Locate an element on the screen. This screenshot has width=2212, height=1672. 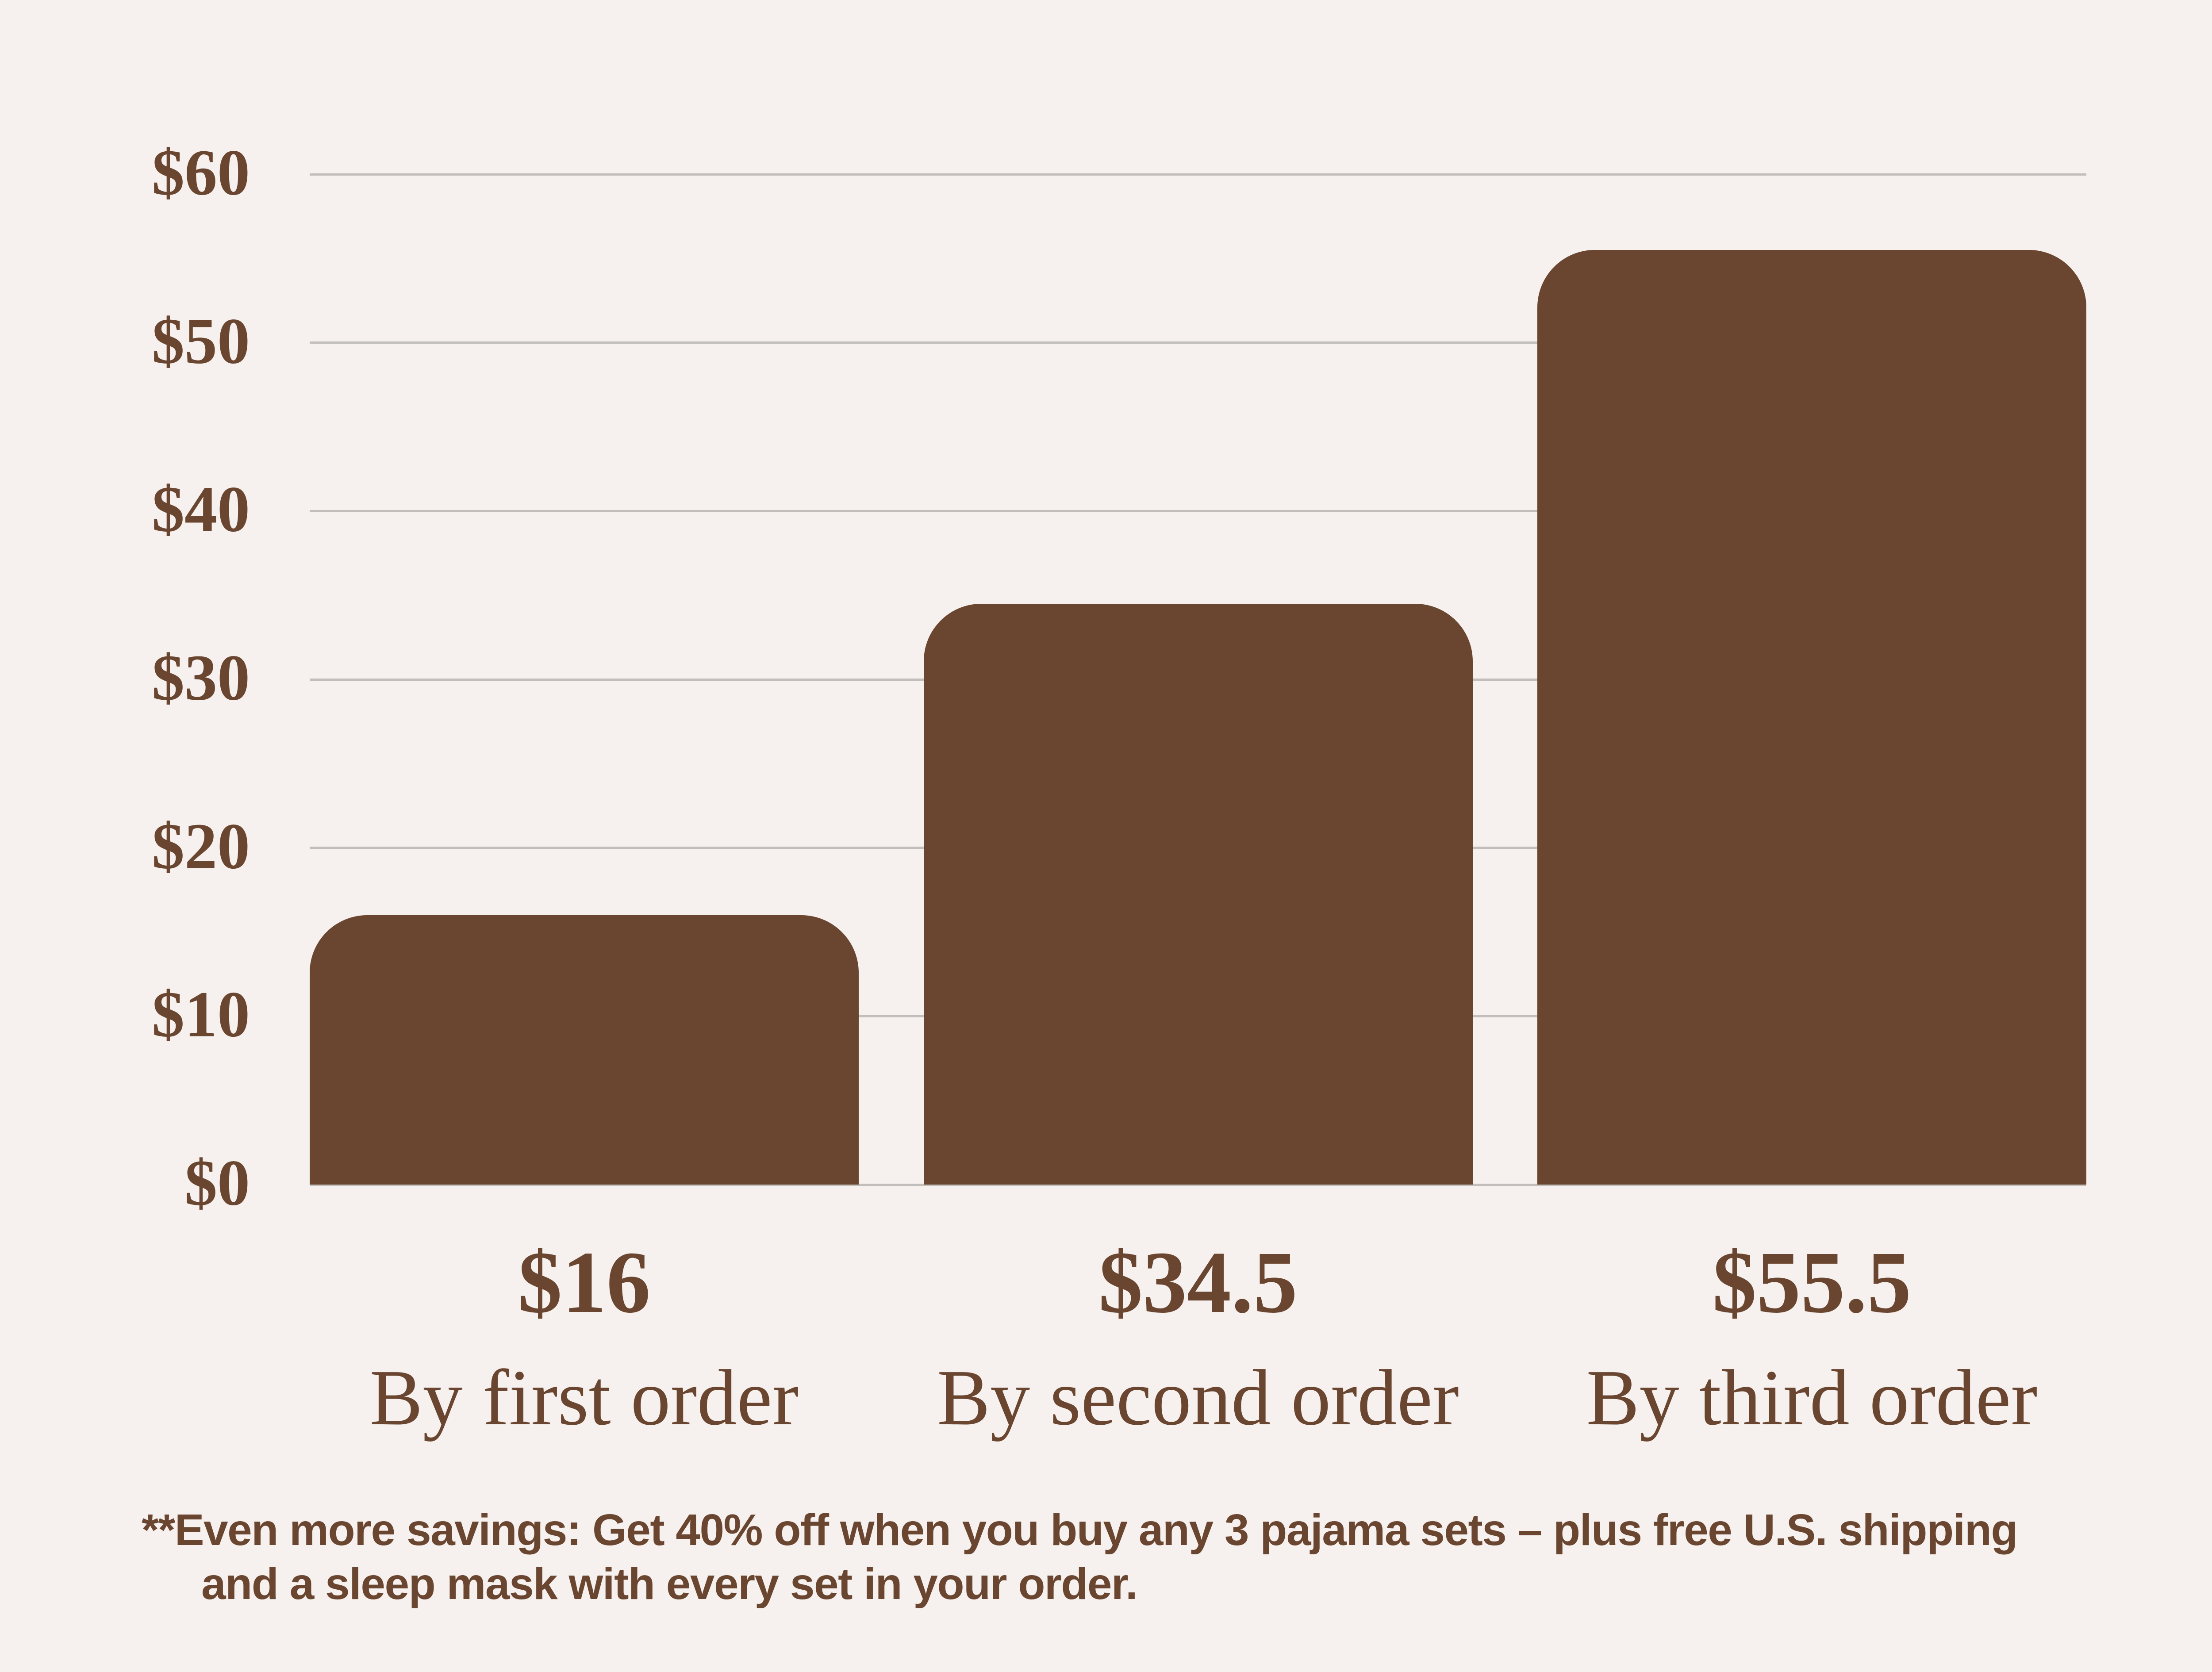
bar-value-labels: $16 $34.5 $55.5 is located at coordinates (1198, 1283).